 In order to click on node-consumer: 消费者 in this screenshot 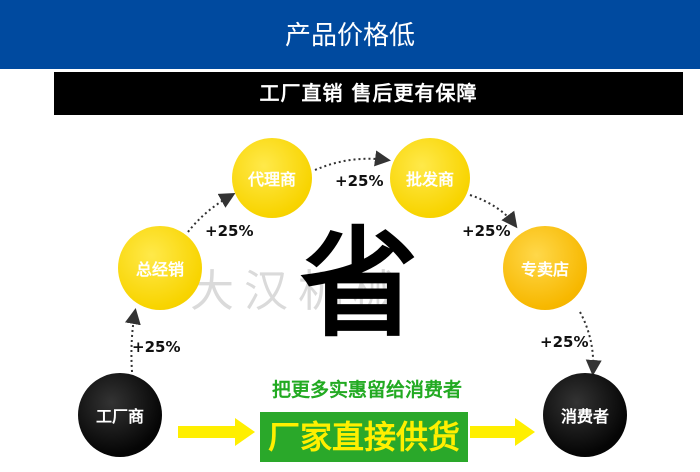, I will do `click(585, 415)`.